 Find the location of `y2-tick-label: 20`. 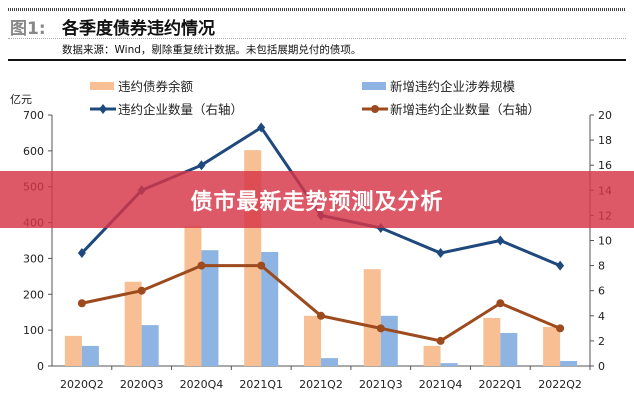

y2-tick-label: 20 is located at coordinates (605, 115).